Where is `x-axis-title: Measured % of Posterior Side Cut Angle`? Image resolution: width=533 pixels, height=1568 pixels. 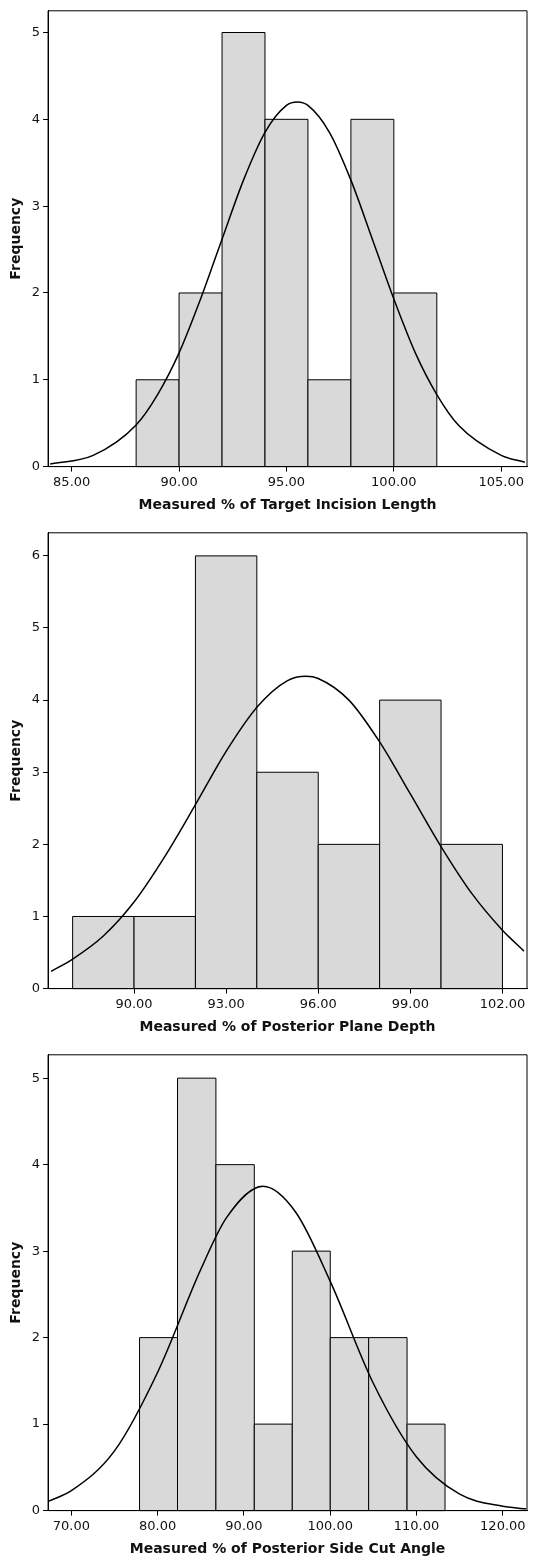 x-axis-title: Measured % of Posterior Side Cut Angle is located at coordinates (287, 1548).